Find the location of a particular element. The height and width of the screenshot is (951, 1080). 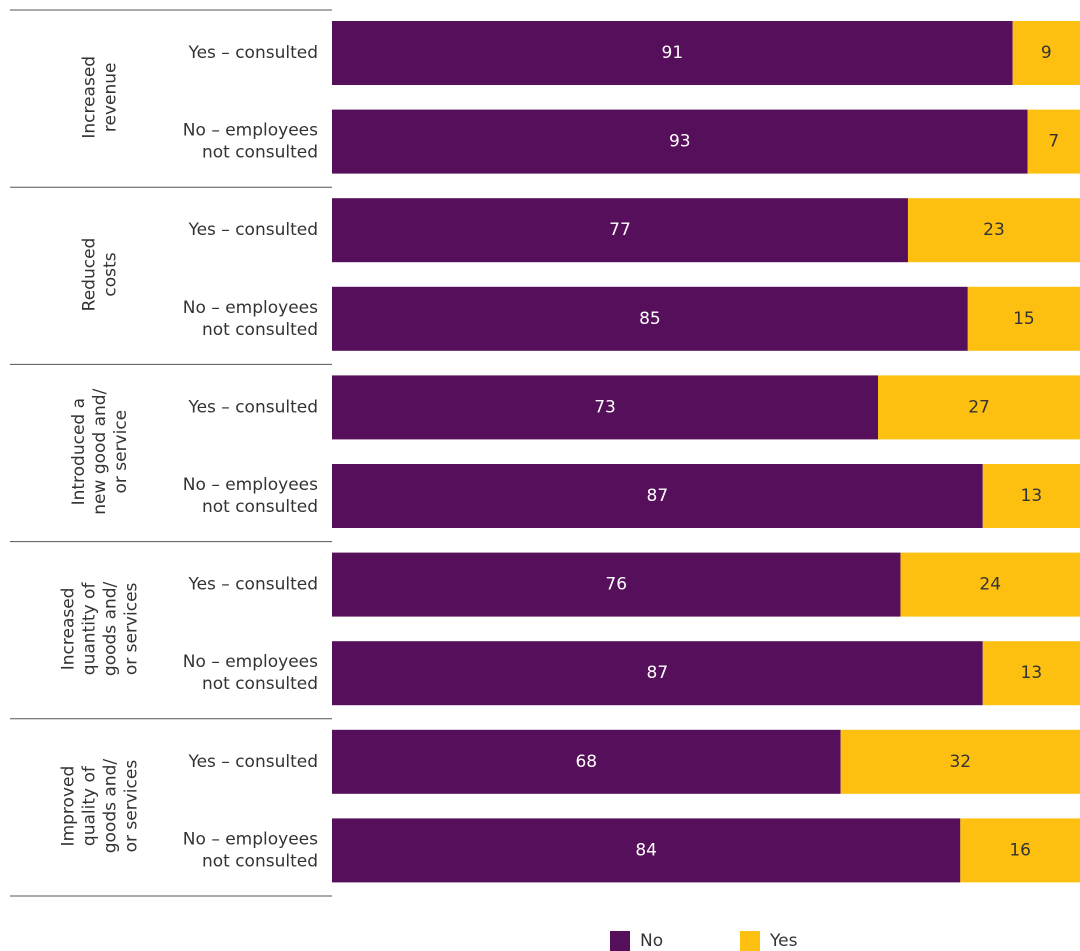

data-label: 23 is located at coordinates (994, 230).